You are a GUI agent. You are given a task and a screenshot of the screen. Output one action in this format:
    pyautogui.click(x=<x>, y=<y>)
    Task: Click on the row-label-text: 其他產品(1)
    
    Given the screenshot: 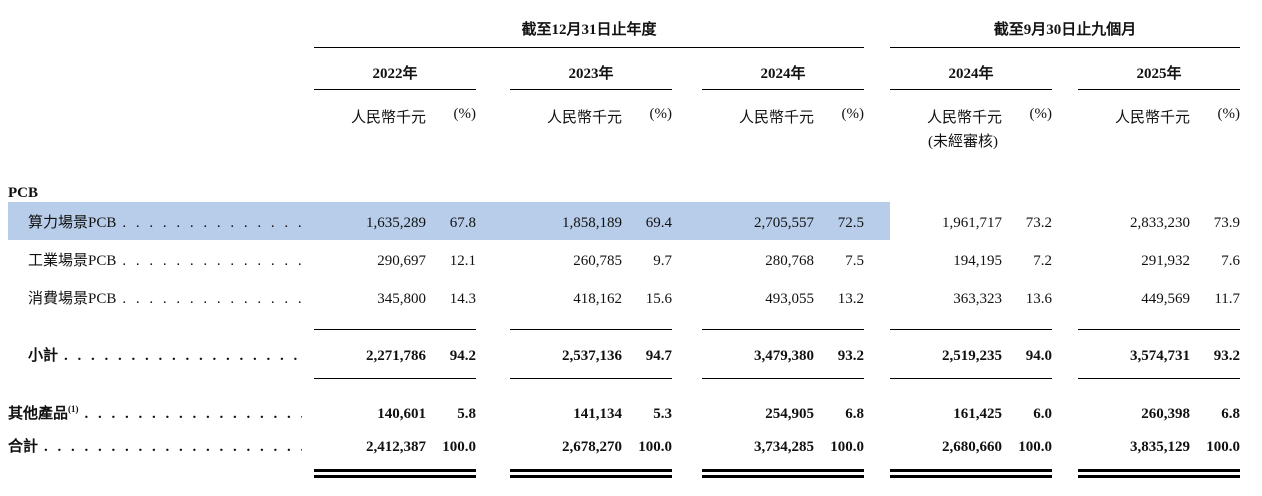 What is the action you would take?
    pyautogui.click(x=43, y=413)
    